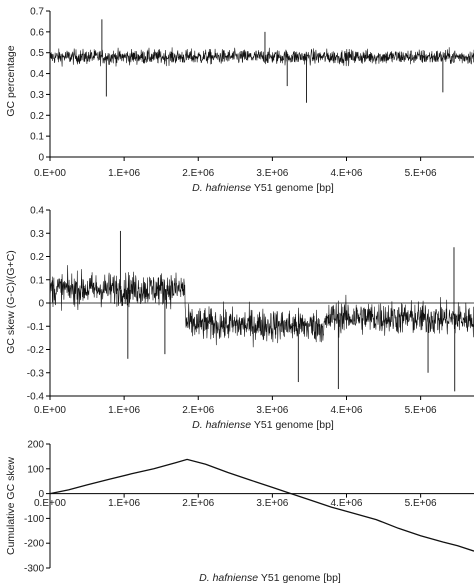  Describe the element at coordinates (11, 506) in the screenshot. I see `y-axis-label-cumulative: Cumulative GC skew` at that location.